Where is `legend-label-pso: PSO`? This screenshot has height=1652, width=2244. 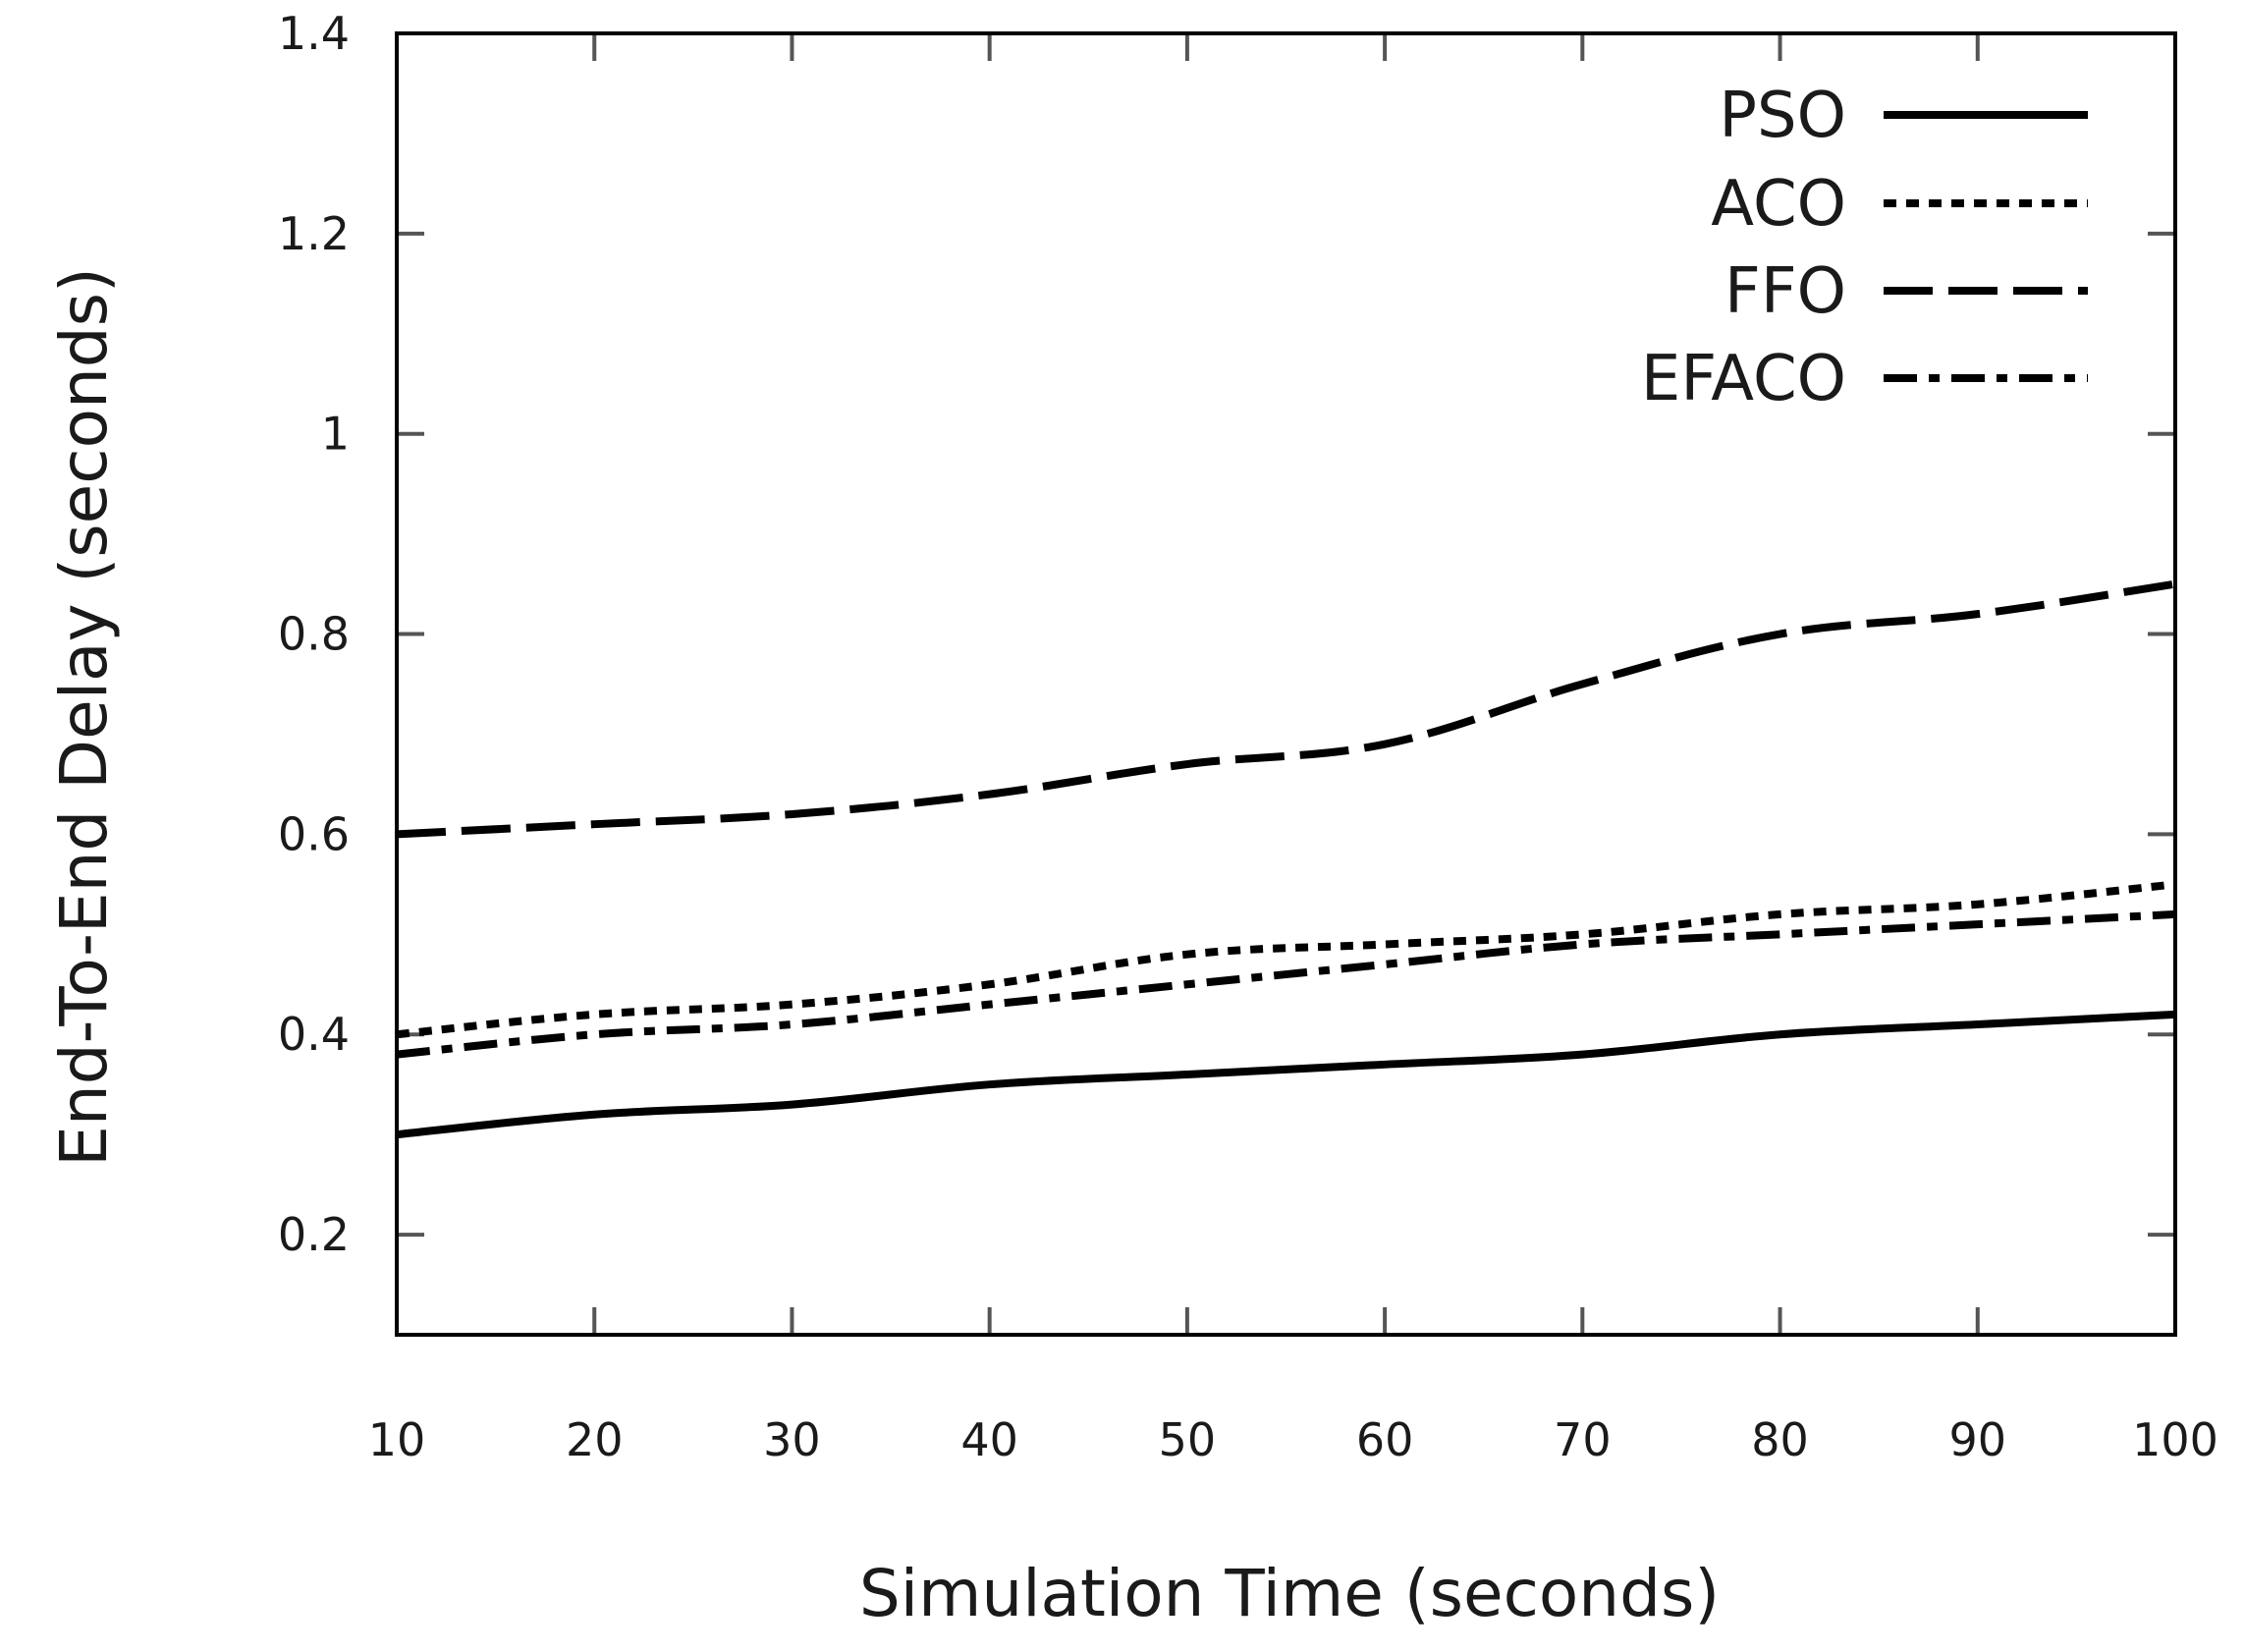
legend-label-pso: PSO is located at coordinates (1782, 116).